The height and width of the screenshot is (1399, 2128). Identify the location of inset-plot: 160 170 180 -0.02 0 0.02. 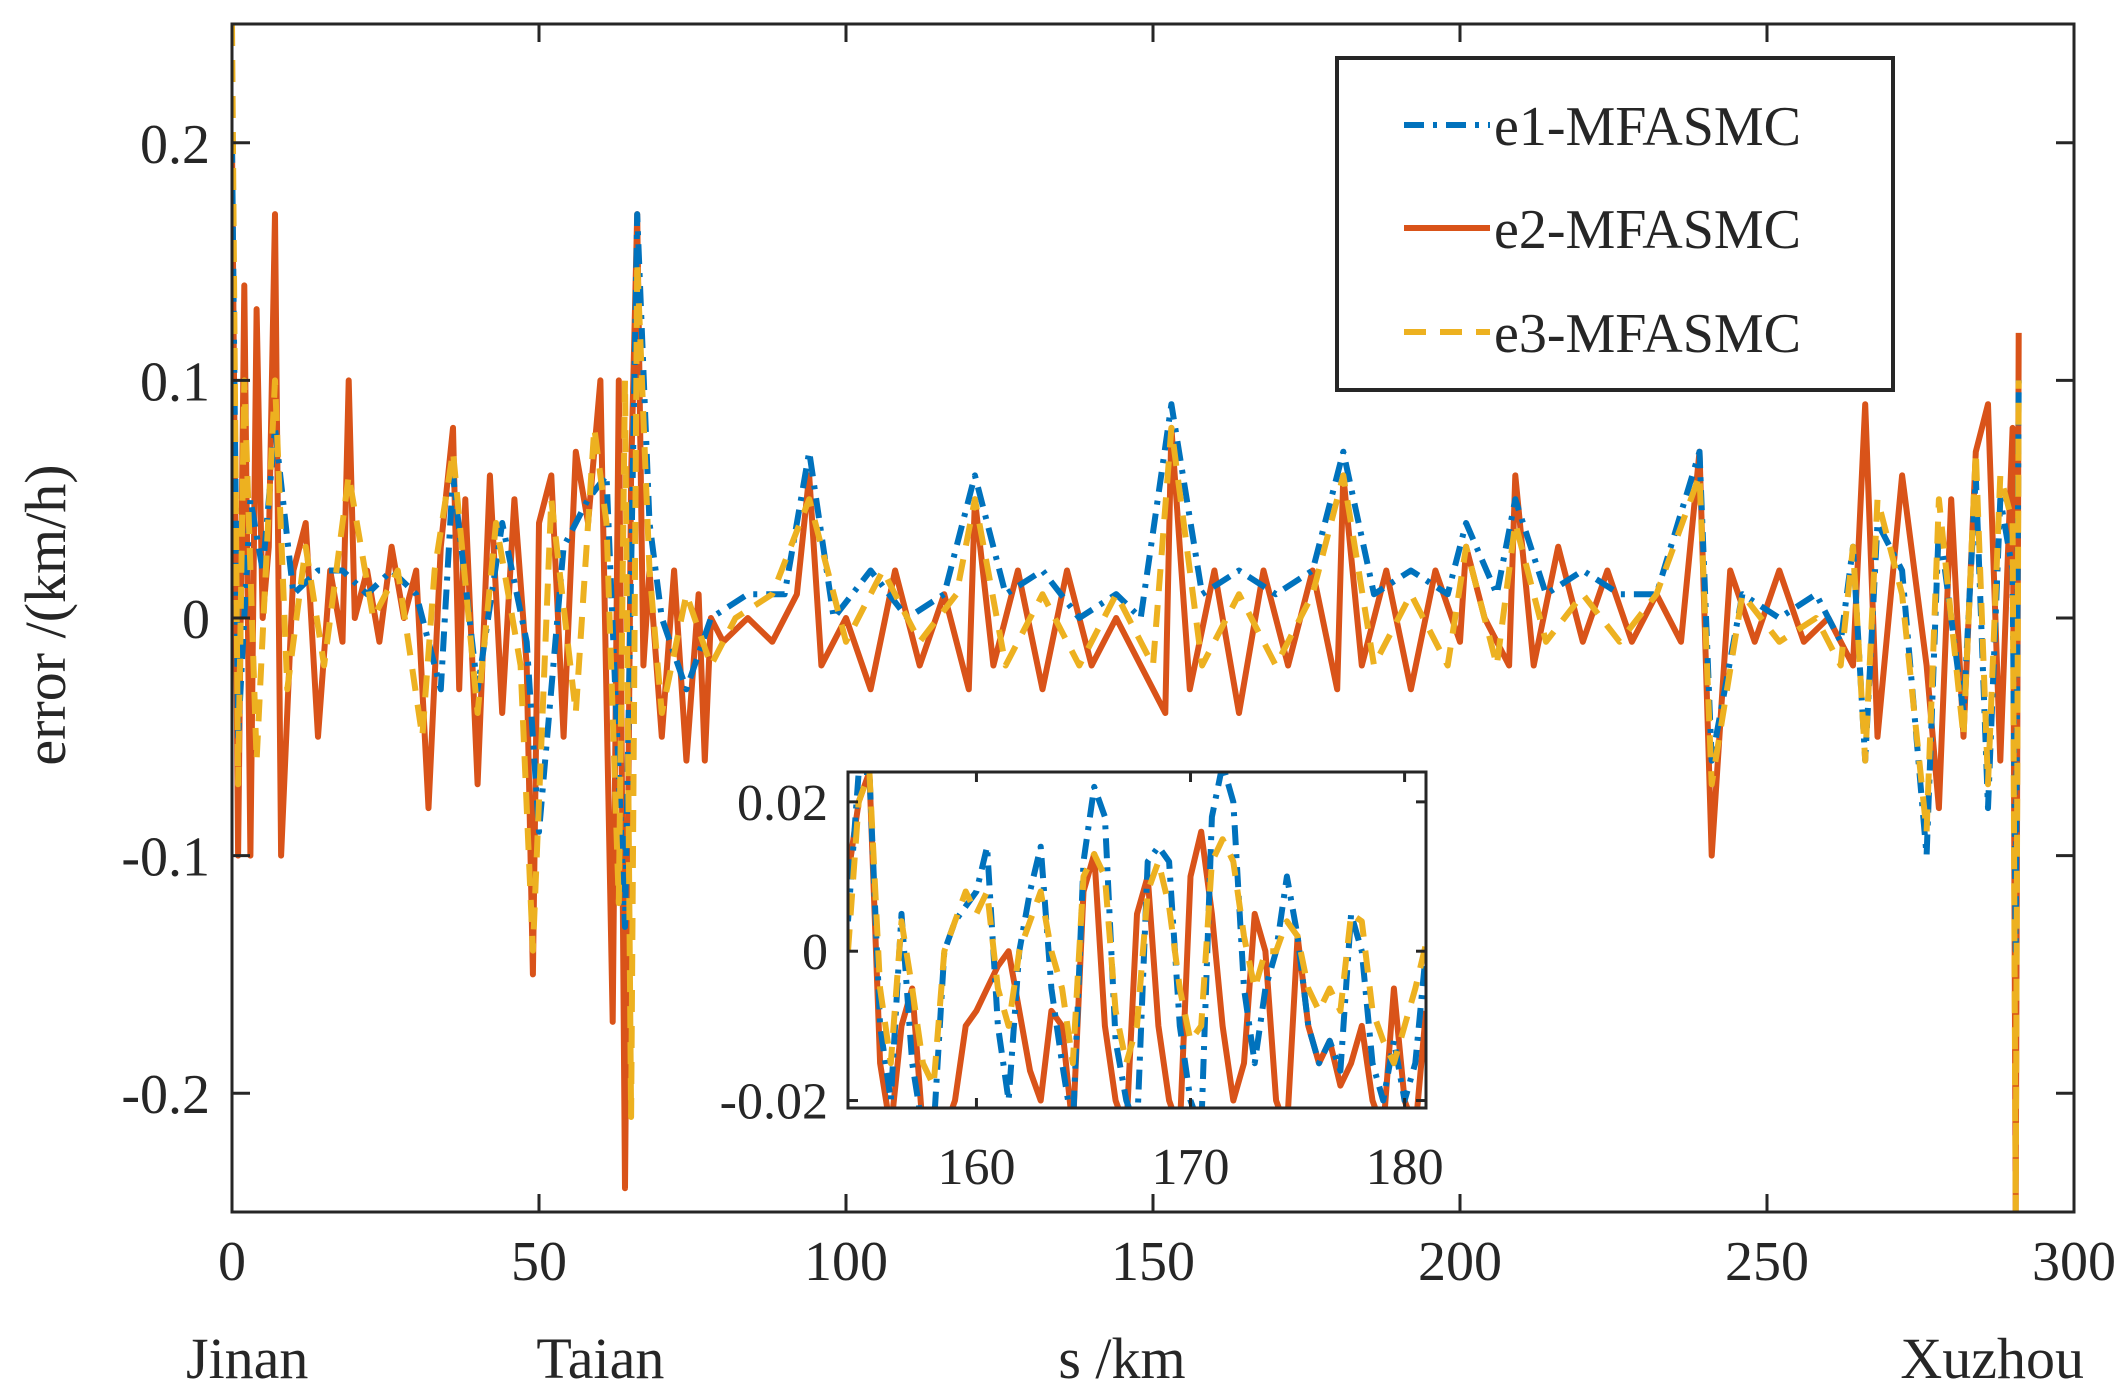
(1082, 983).